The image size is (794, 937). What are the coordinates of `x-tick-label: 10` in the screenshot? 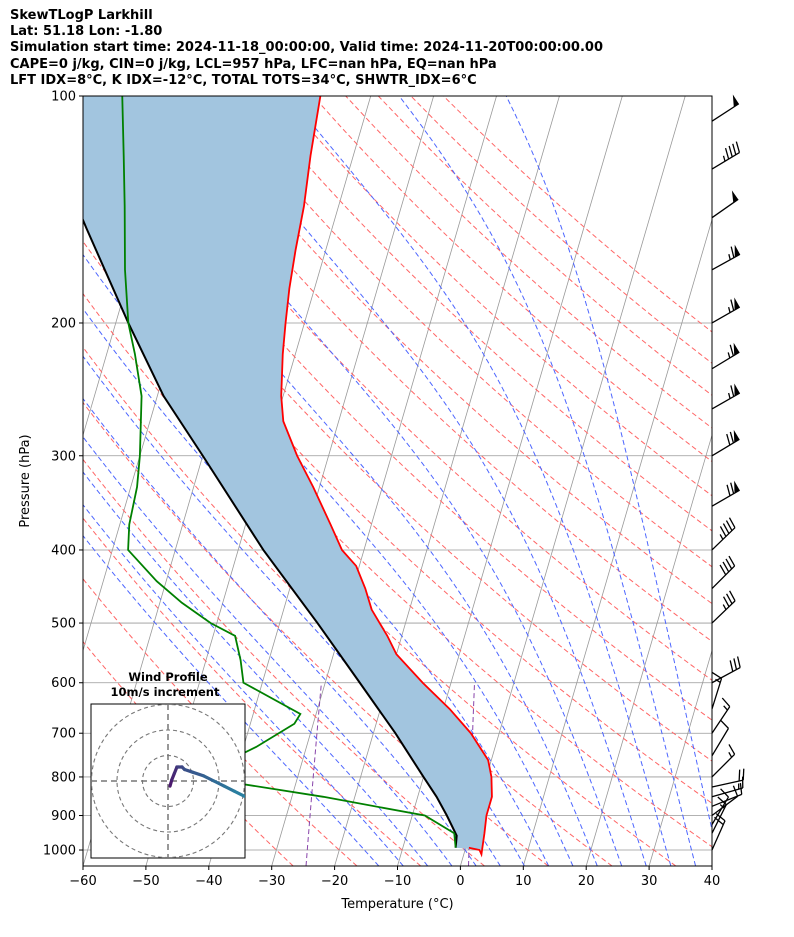 It's located at (523, 881).